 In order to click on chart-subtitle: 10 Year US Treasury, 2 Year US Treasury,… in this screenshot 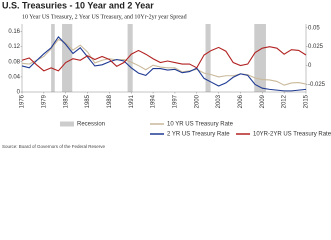, I will do `click(104, 17)`.